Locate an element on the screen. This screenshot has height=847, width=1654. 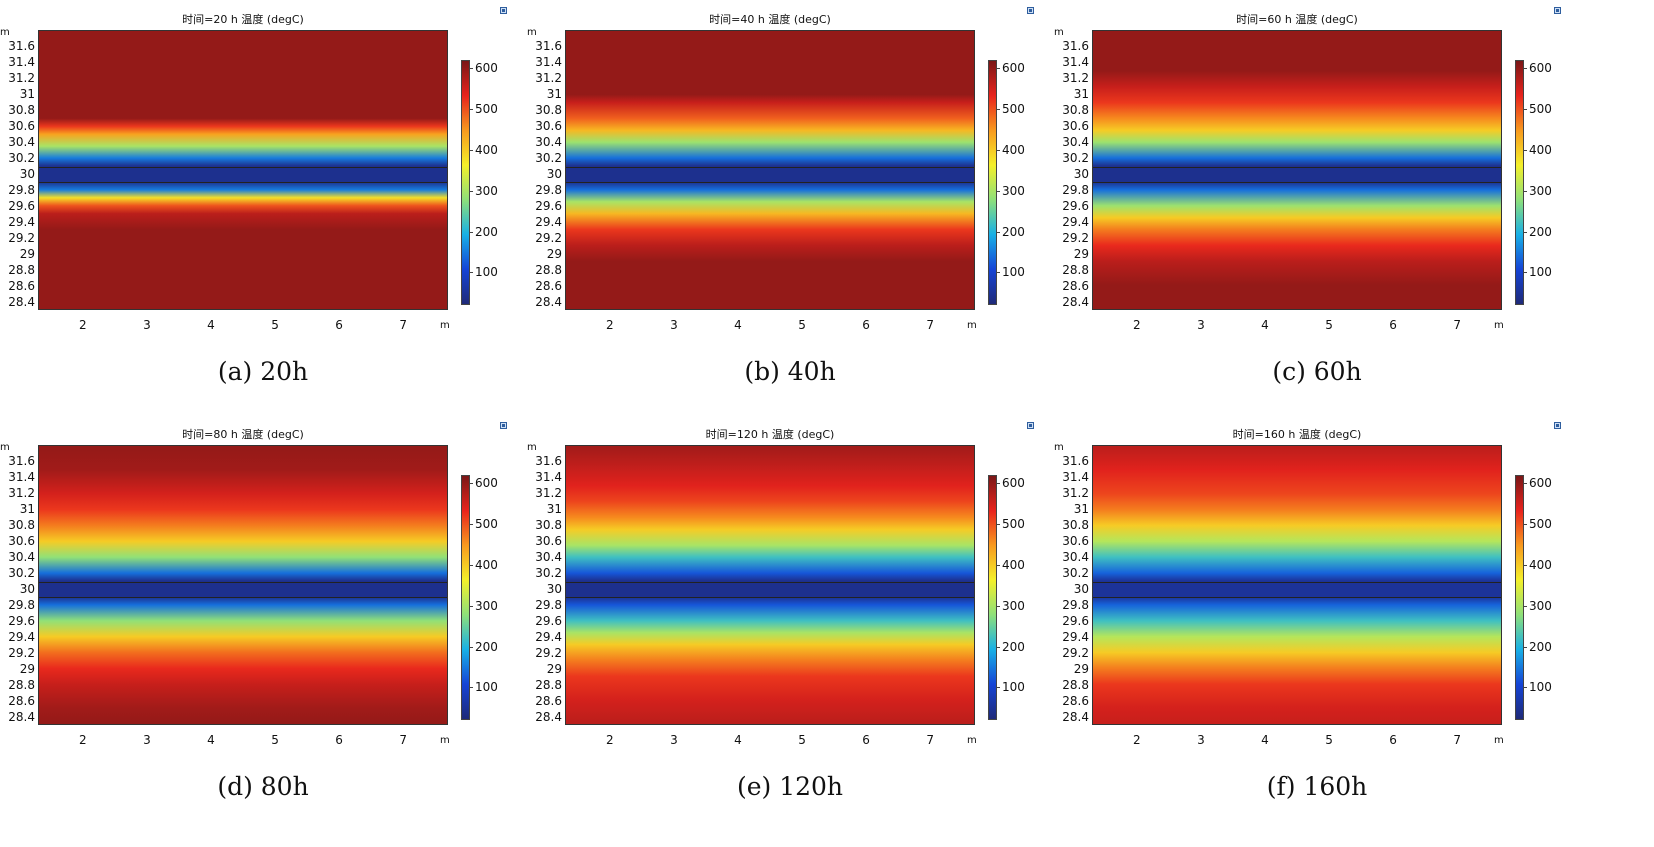
figure-caption: (d) 80h is located at coordinates (263, 786).